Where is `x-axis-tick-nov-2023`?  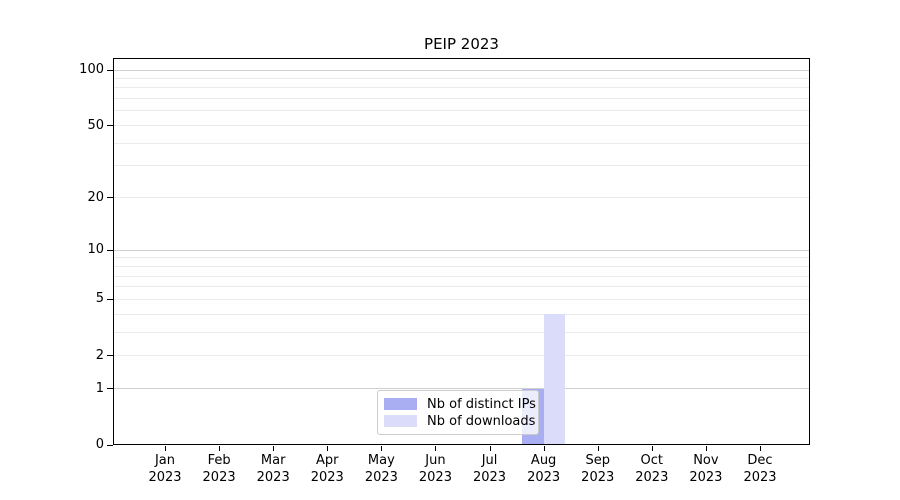 x-axis-tick-nov-2023 is located at coordinates (706, 448).